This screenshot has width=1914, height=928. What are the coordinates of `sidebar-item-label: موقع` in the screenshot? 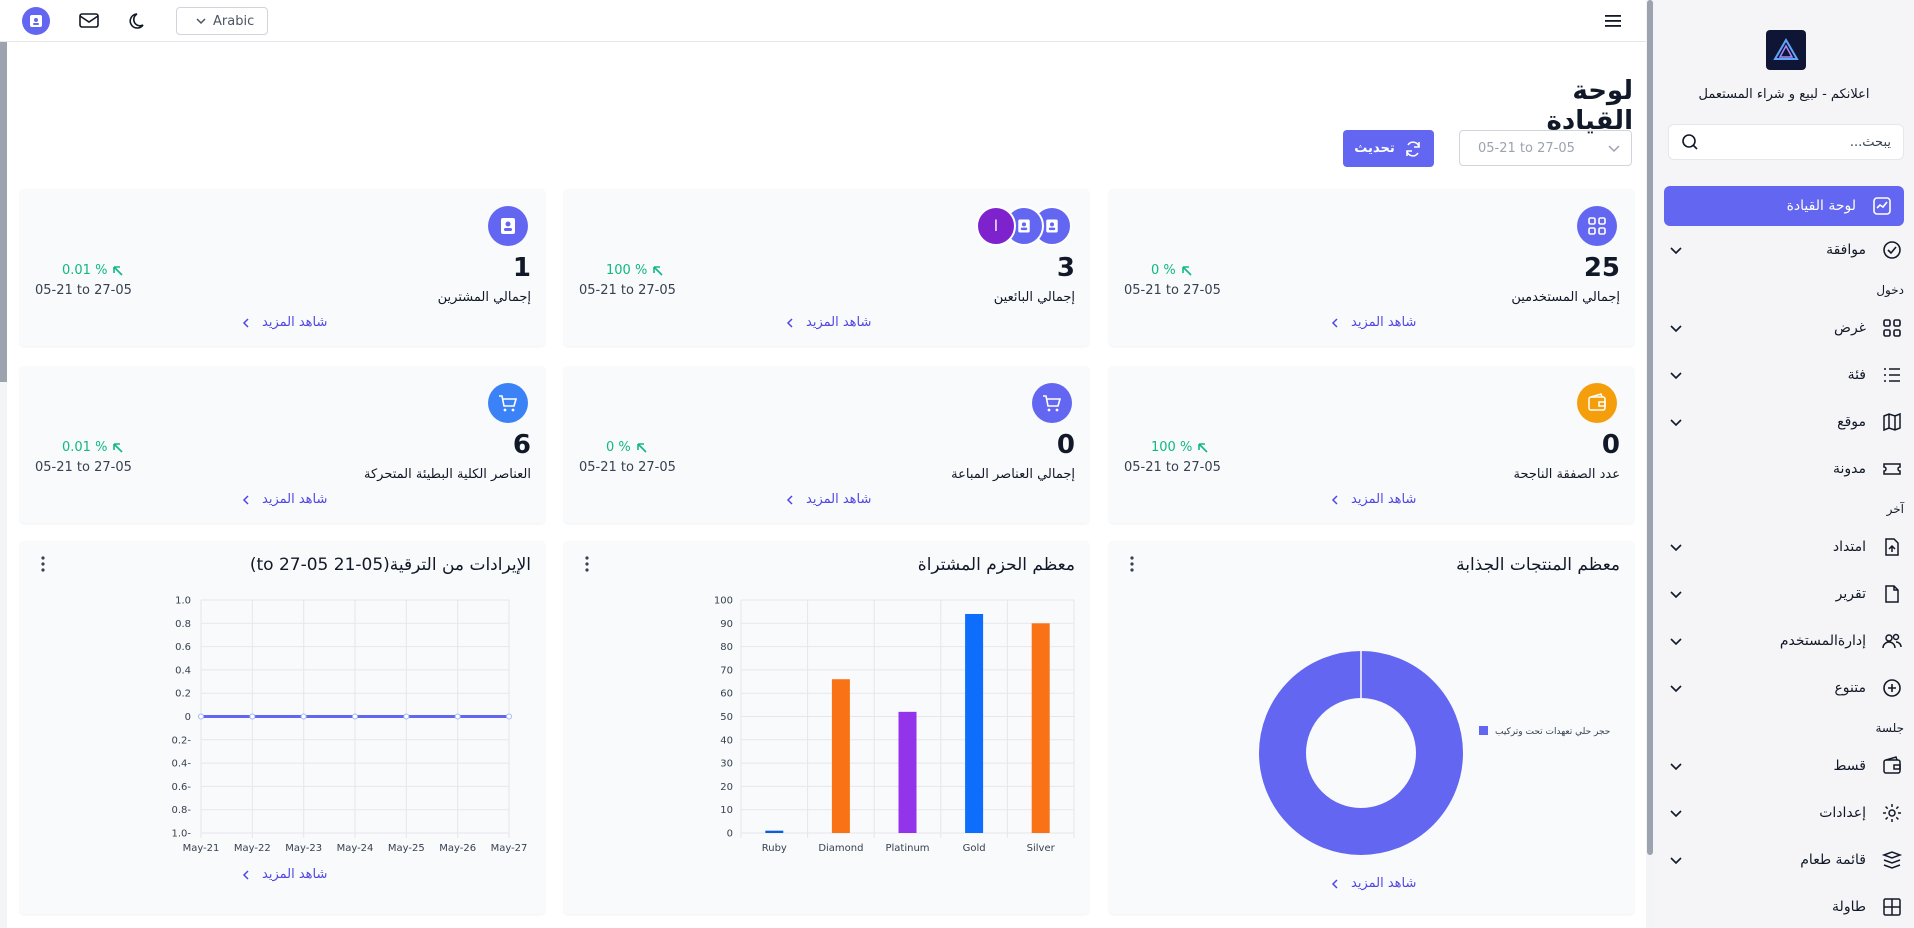 It's located at (1851, 421).